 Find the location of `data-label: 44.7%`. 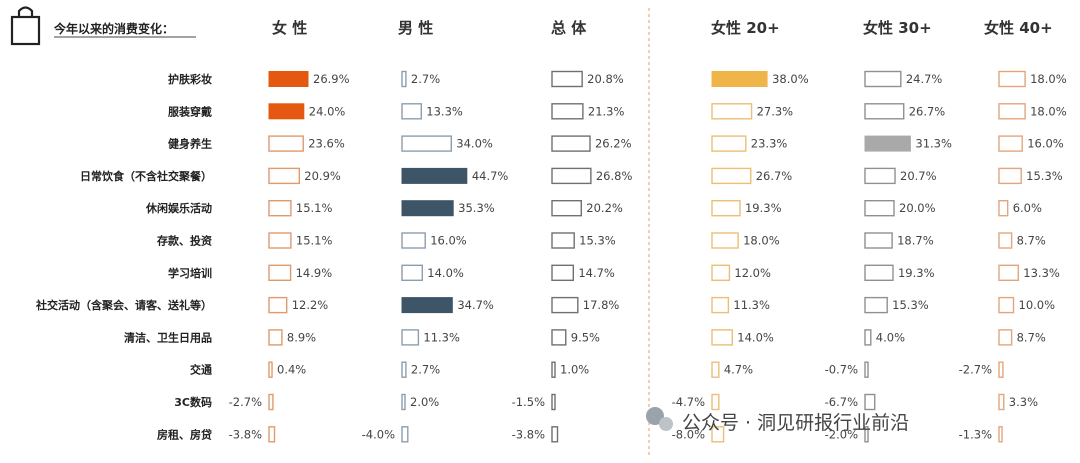

data-label: 44.7% is located at coordinates (490, 176).